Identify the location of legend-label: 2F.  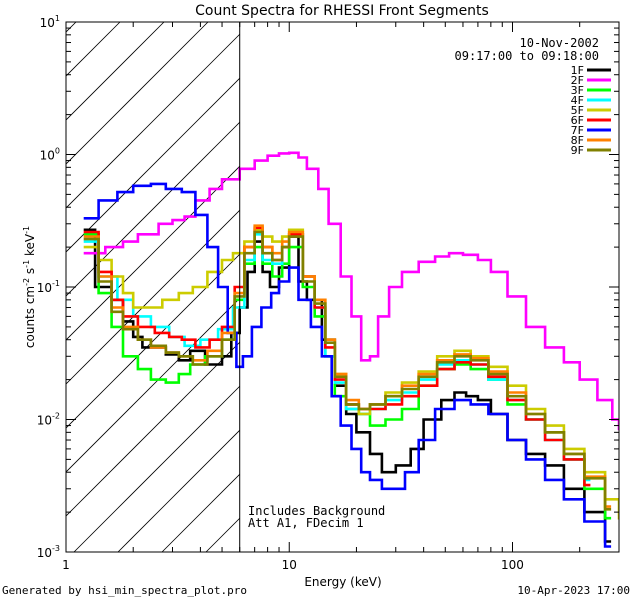
(577, 80).